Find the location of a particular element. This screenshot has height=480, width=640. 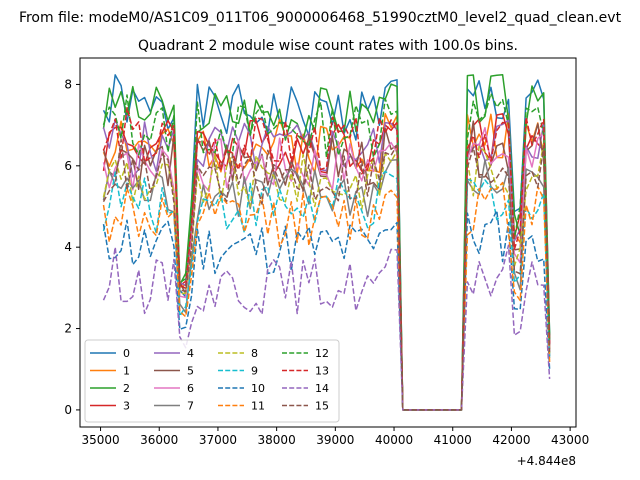

x-tick-label: 35000 is located at coordinates (100, 440).